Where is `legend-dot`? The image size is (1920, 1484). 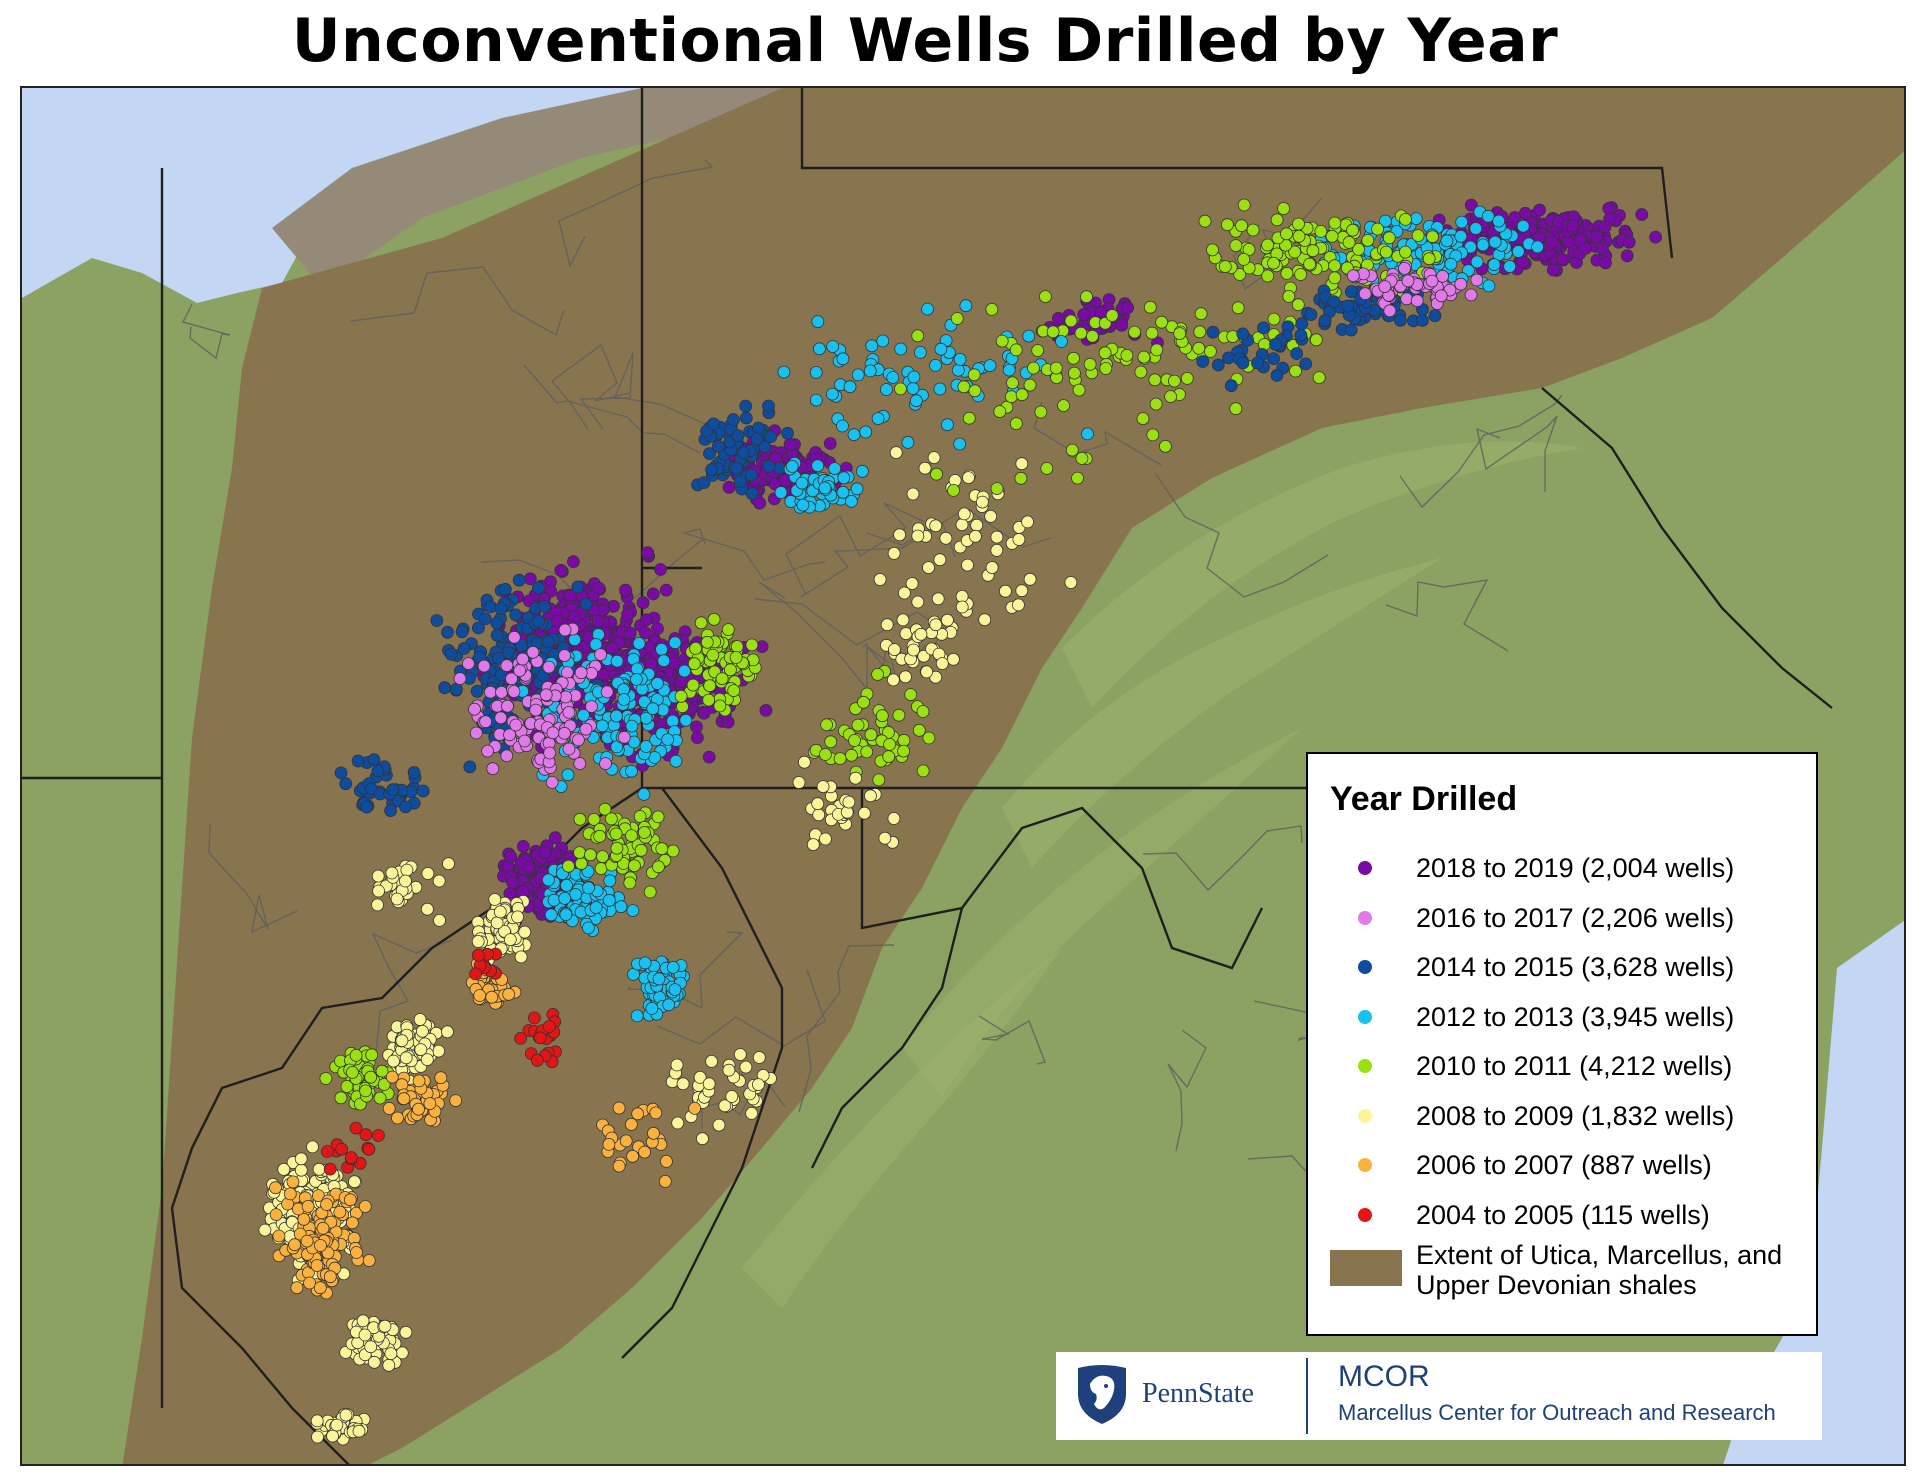 legend-dot is located at coordinates (1365, 1215).